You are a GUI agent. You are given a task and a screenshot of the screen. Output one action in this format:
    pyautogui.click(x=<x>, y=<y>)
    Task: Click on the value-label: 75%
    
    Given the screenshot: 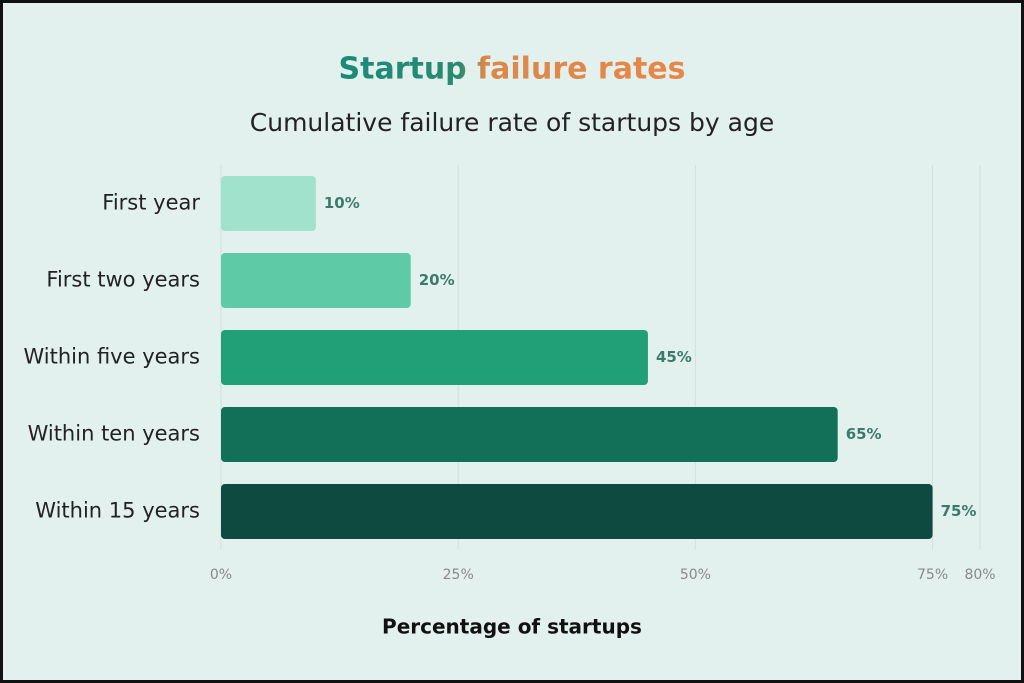 What is the action you would take?
    pyautogui.click(x=959, y=511)
    